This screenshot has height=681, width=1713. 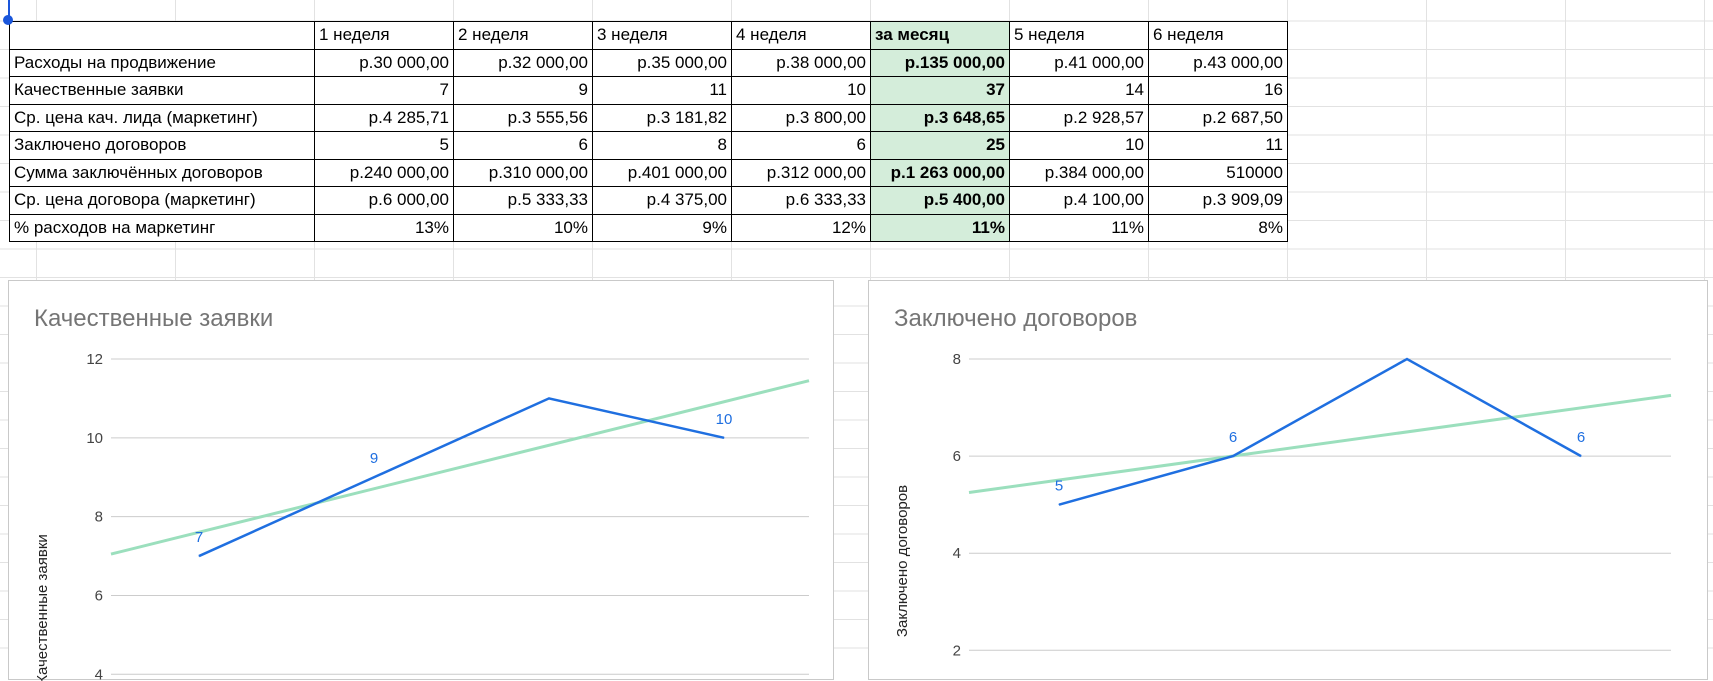 I want to click on value-cell: р.310 000,00, so click(x=523, y=172).